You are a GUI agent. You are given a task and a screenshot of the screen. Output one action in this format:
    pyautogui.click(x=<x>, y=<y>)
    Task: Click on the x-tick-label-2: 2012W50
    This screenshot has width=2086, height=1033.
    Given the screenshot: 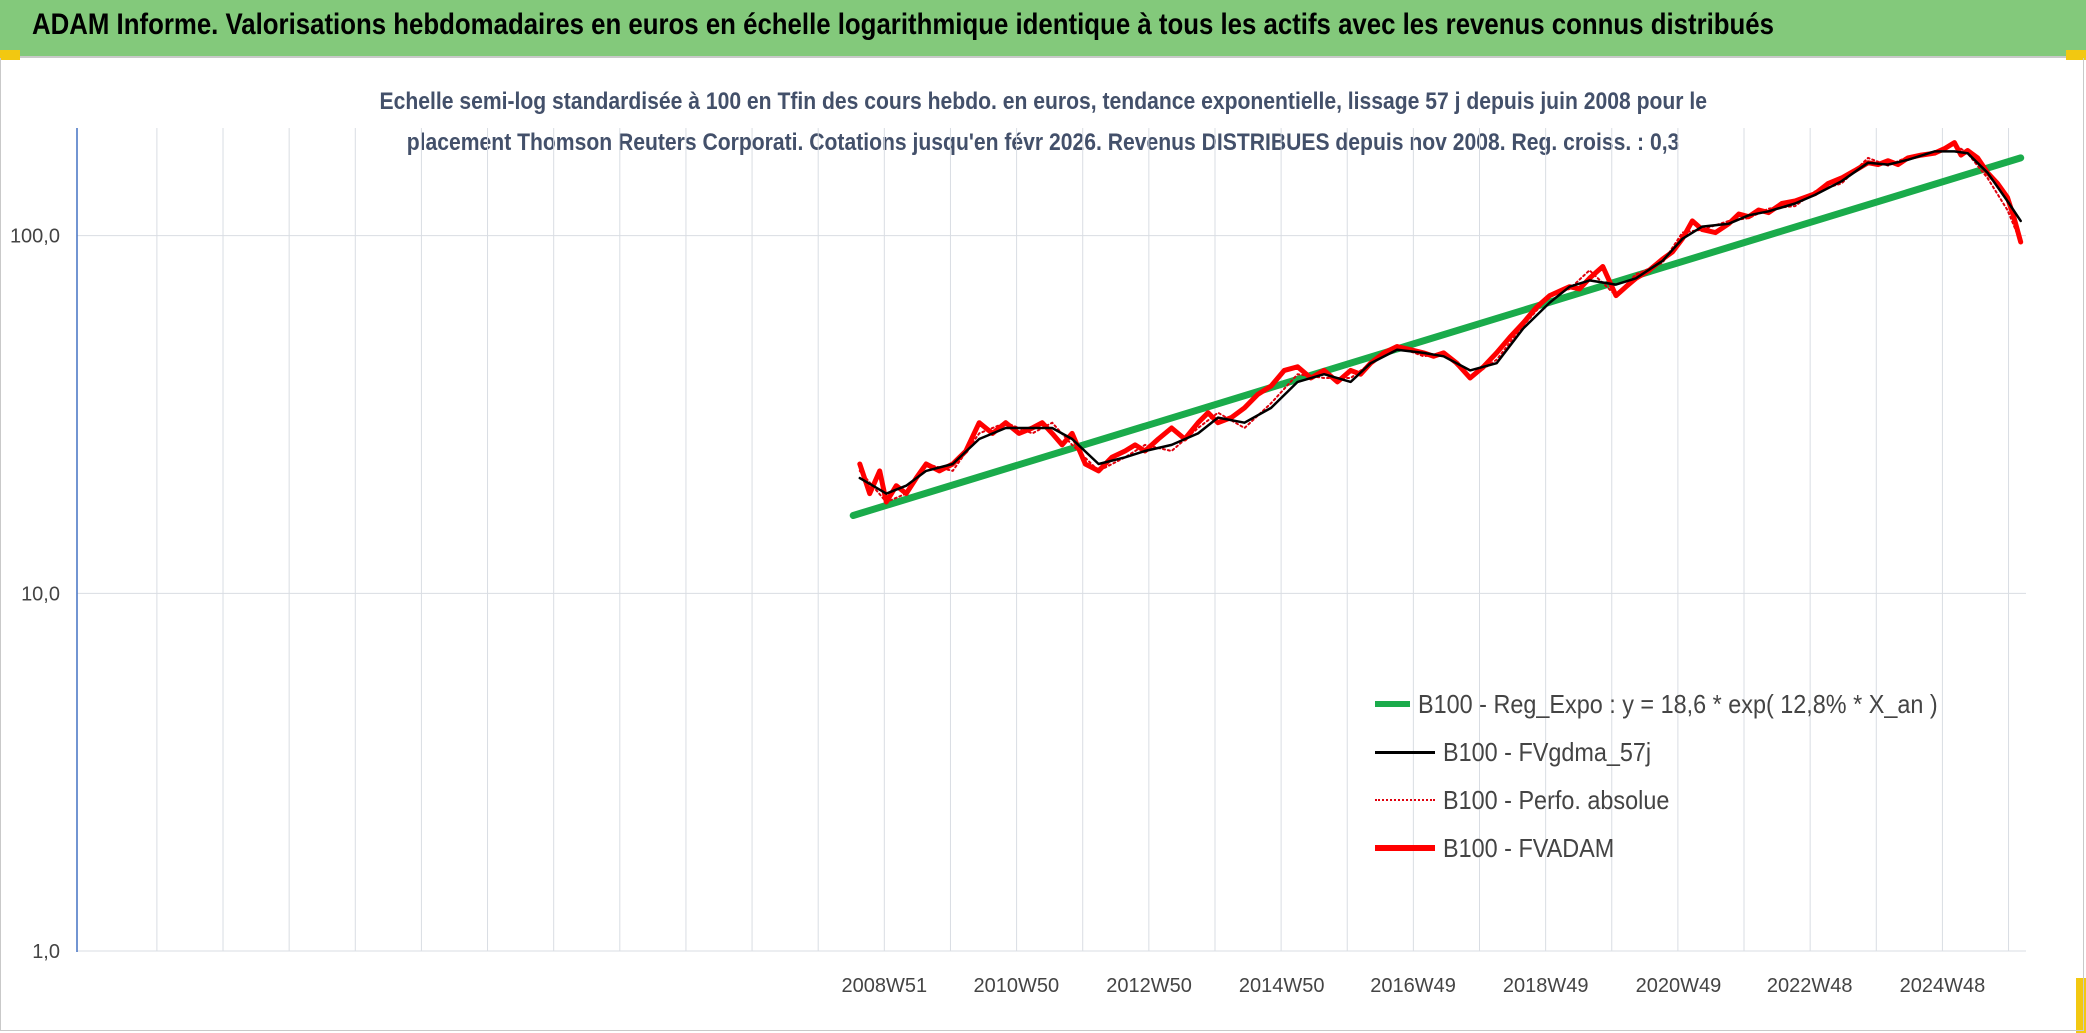 What is the action you would take?
    pyautogui.click(x=1149, y=986)
    